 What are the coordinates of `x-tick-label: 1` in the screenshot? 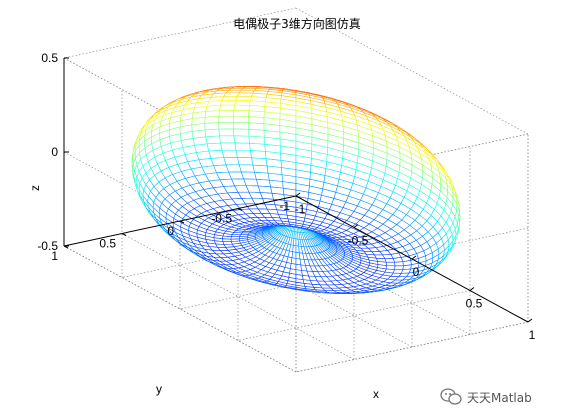 It's located at (532, 335).